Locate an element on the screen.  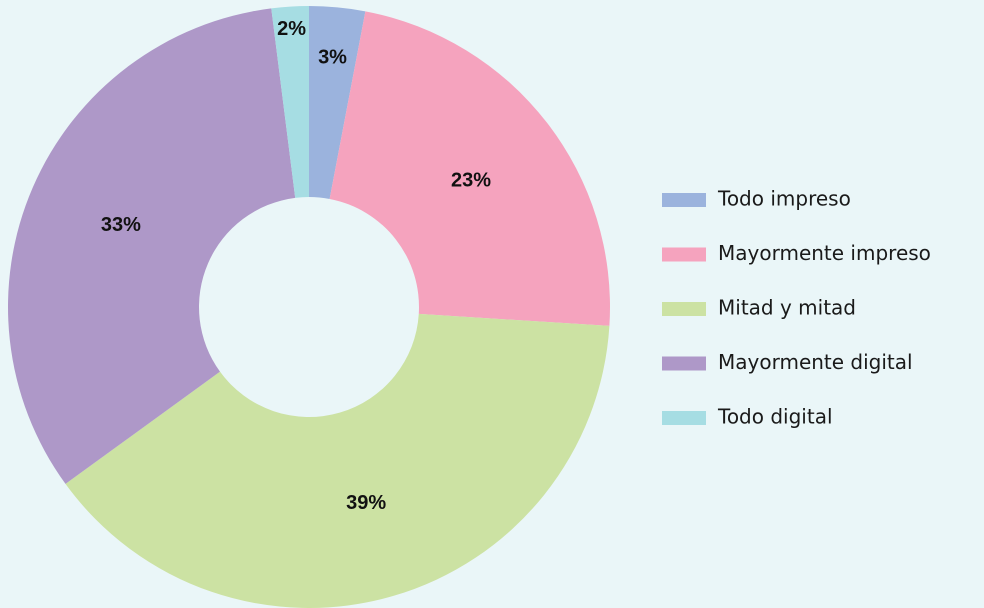
value-label: 33% is located at coordinates (121, 225).